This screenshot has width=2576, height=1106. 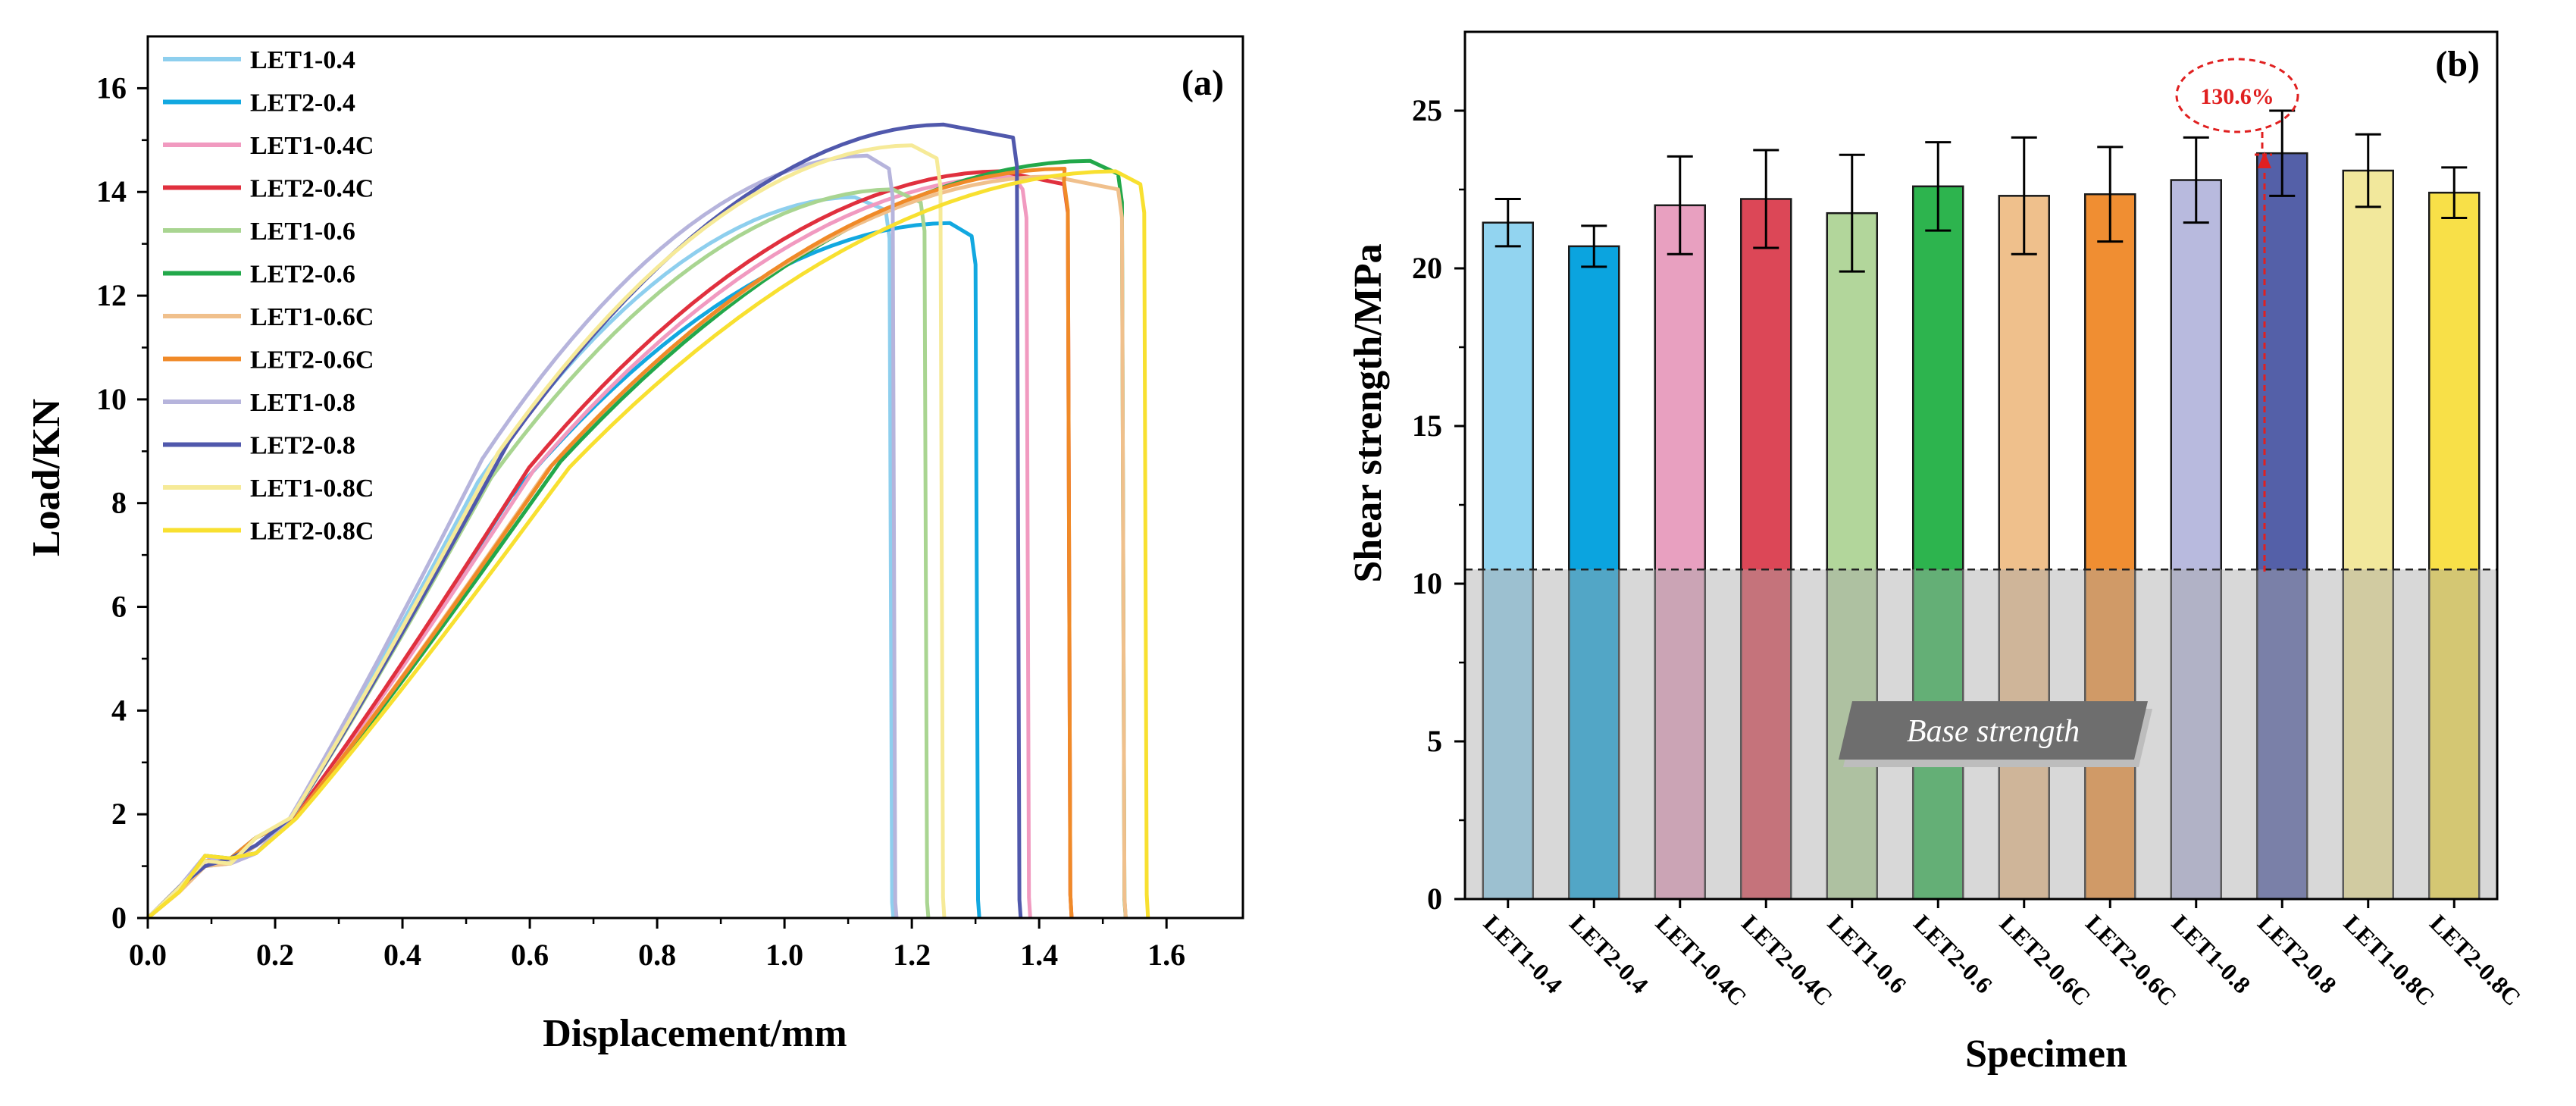 I want to click on panel-b-y-tick-label: 5, so click(x=1435, y=741).